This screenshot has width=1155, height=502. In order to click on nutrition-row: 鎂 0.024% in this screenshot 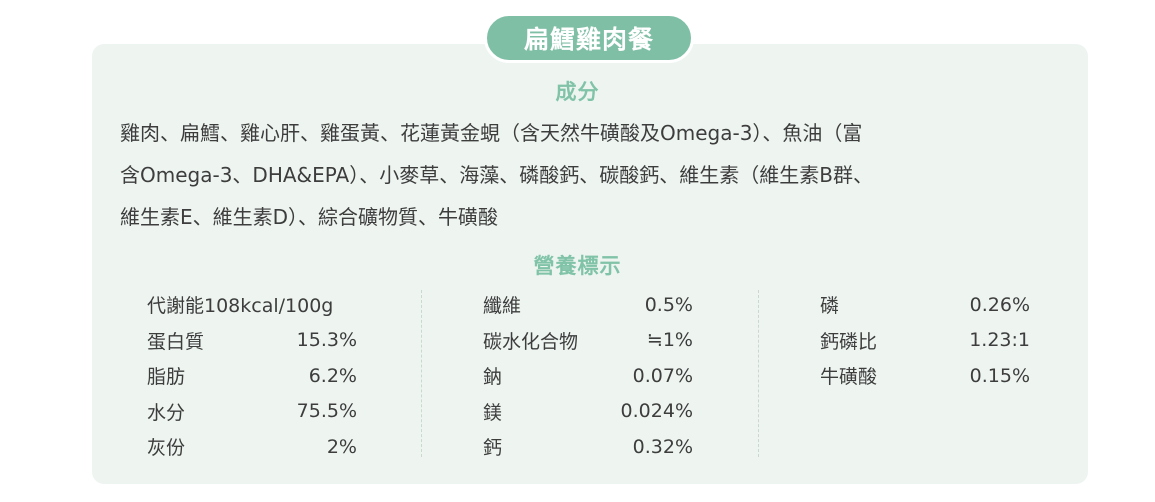, I will do `click(588, 412)`.